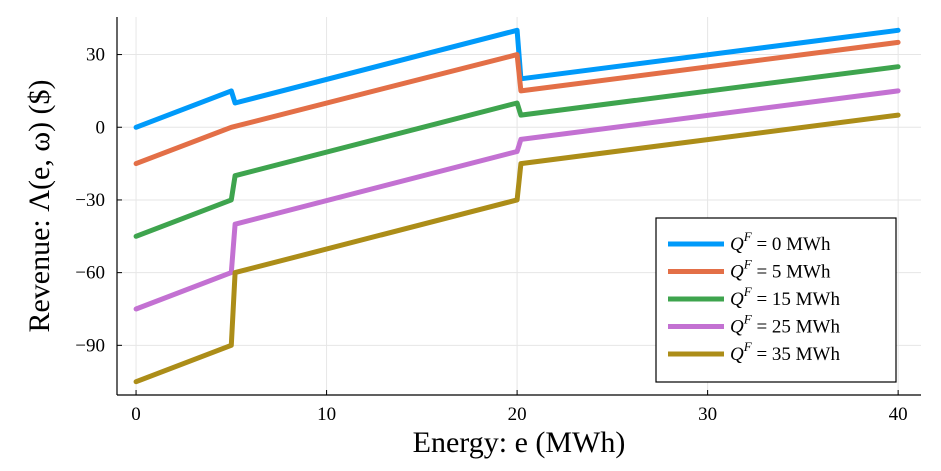 Image resolution: width=941 pixels, height=471 pixels. Describe the element at coordinates (898, 414) in the screenshot. I see `x-tick-label: 40` at that location.